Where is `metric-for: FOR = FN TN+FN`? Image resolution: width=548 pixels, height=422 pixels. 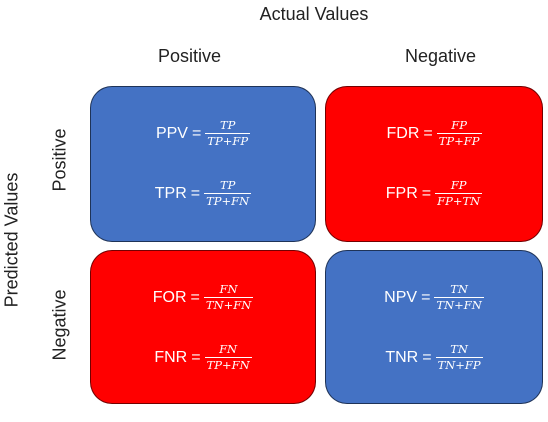 metric-for: FOR = FN TN+FN is located at coordinates (203, 297).